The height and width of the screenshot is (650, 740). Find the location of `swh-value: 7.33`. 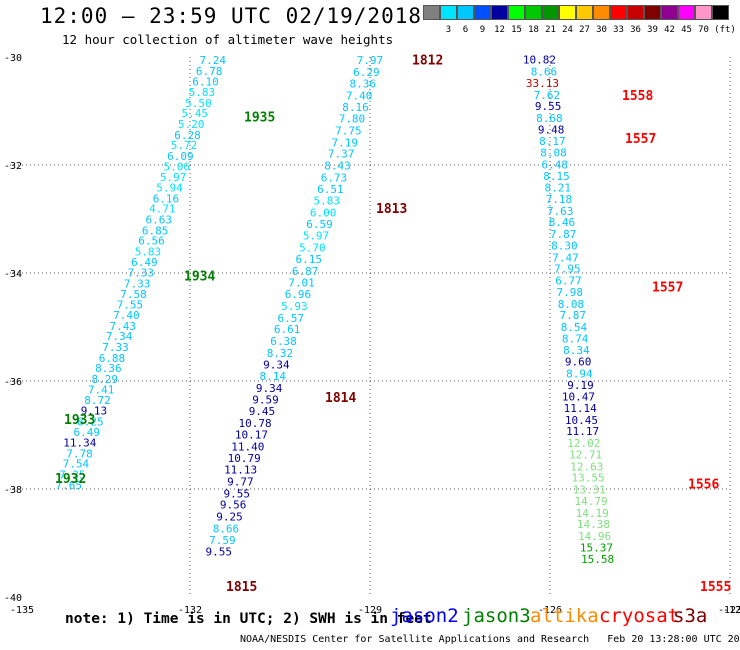

swh-value: 7.33 is located at coordinates (141, 272).